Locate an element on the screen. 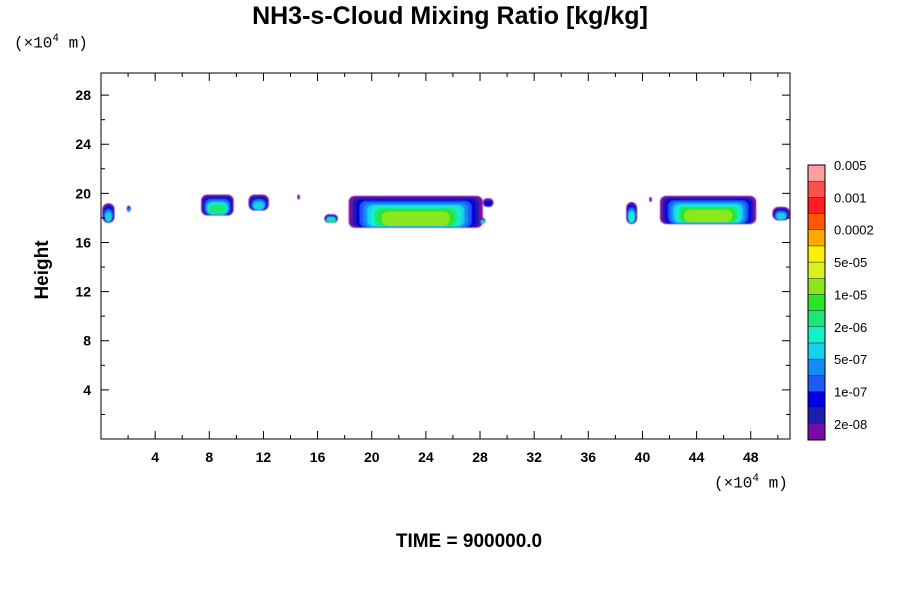  colorbar-label: 5e-07 is located at coordinates (850, 359).